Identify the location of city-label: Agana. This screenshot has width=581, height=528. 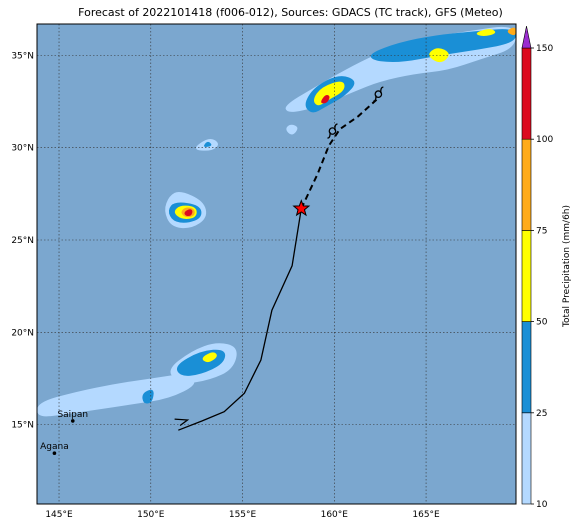
(54, 447).